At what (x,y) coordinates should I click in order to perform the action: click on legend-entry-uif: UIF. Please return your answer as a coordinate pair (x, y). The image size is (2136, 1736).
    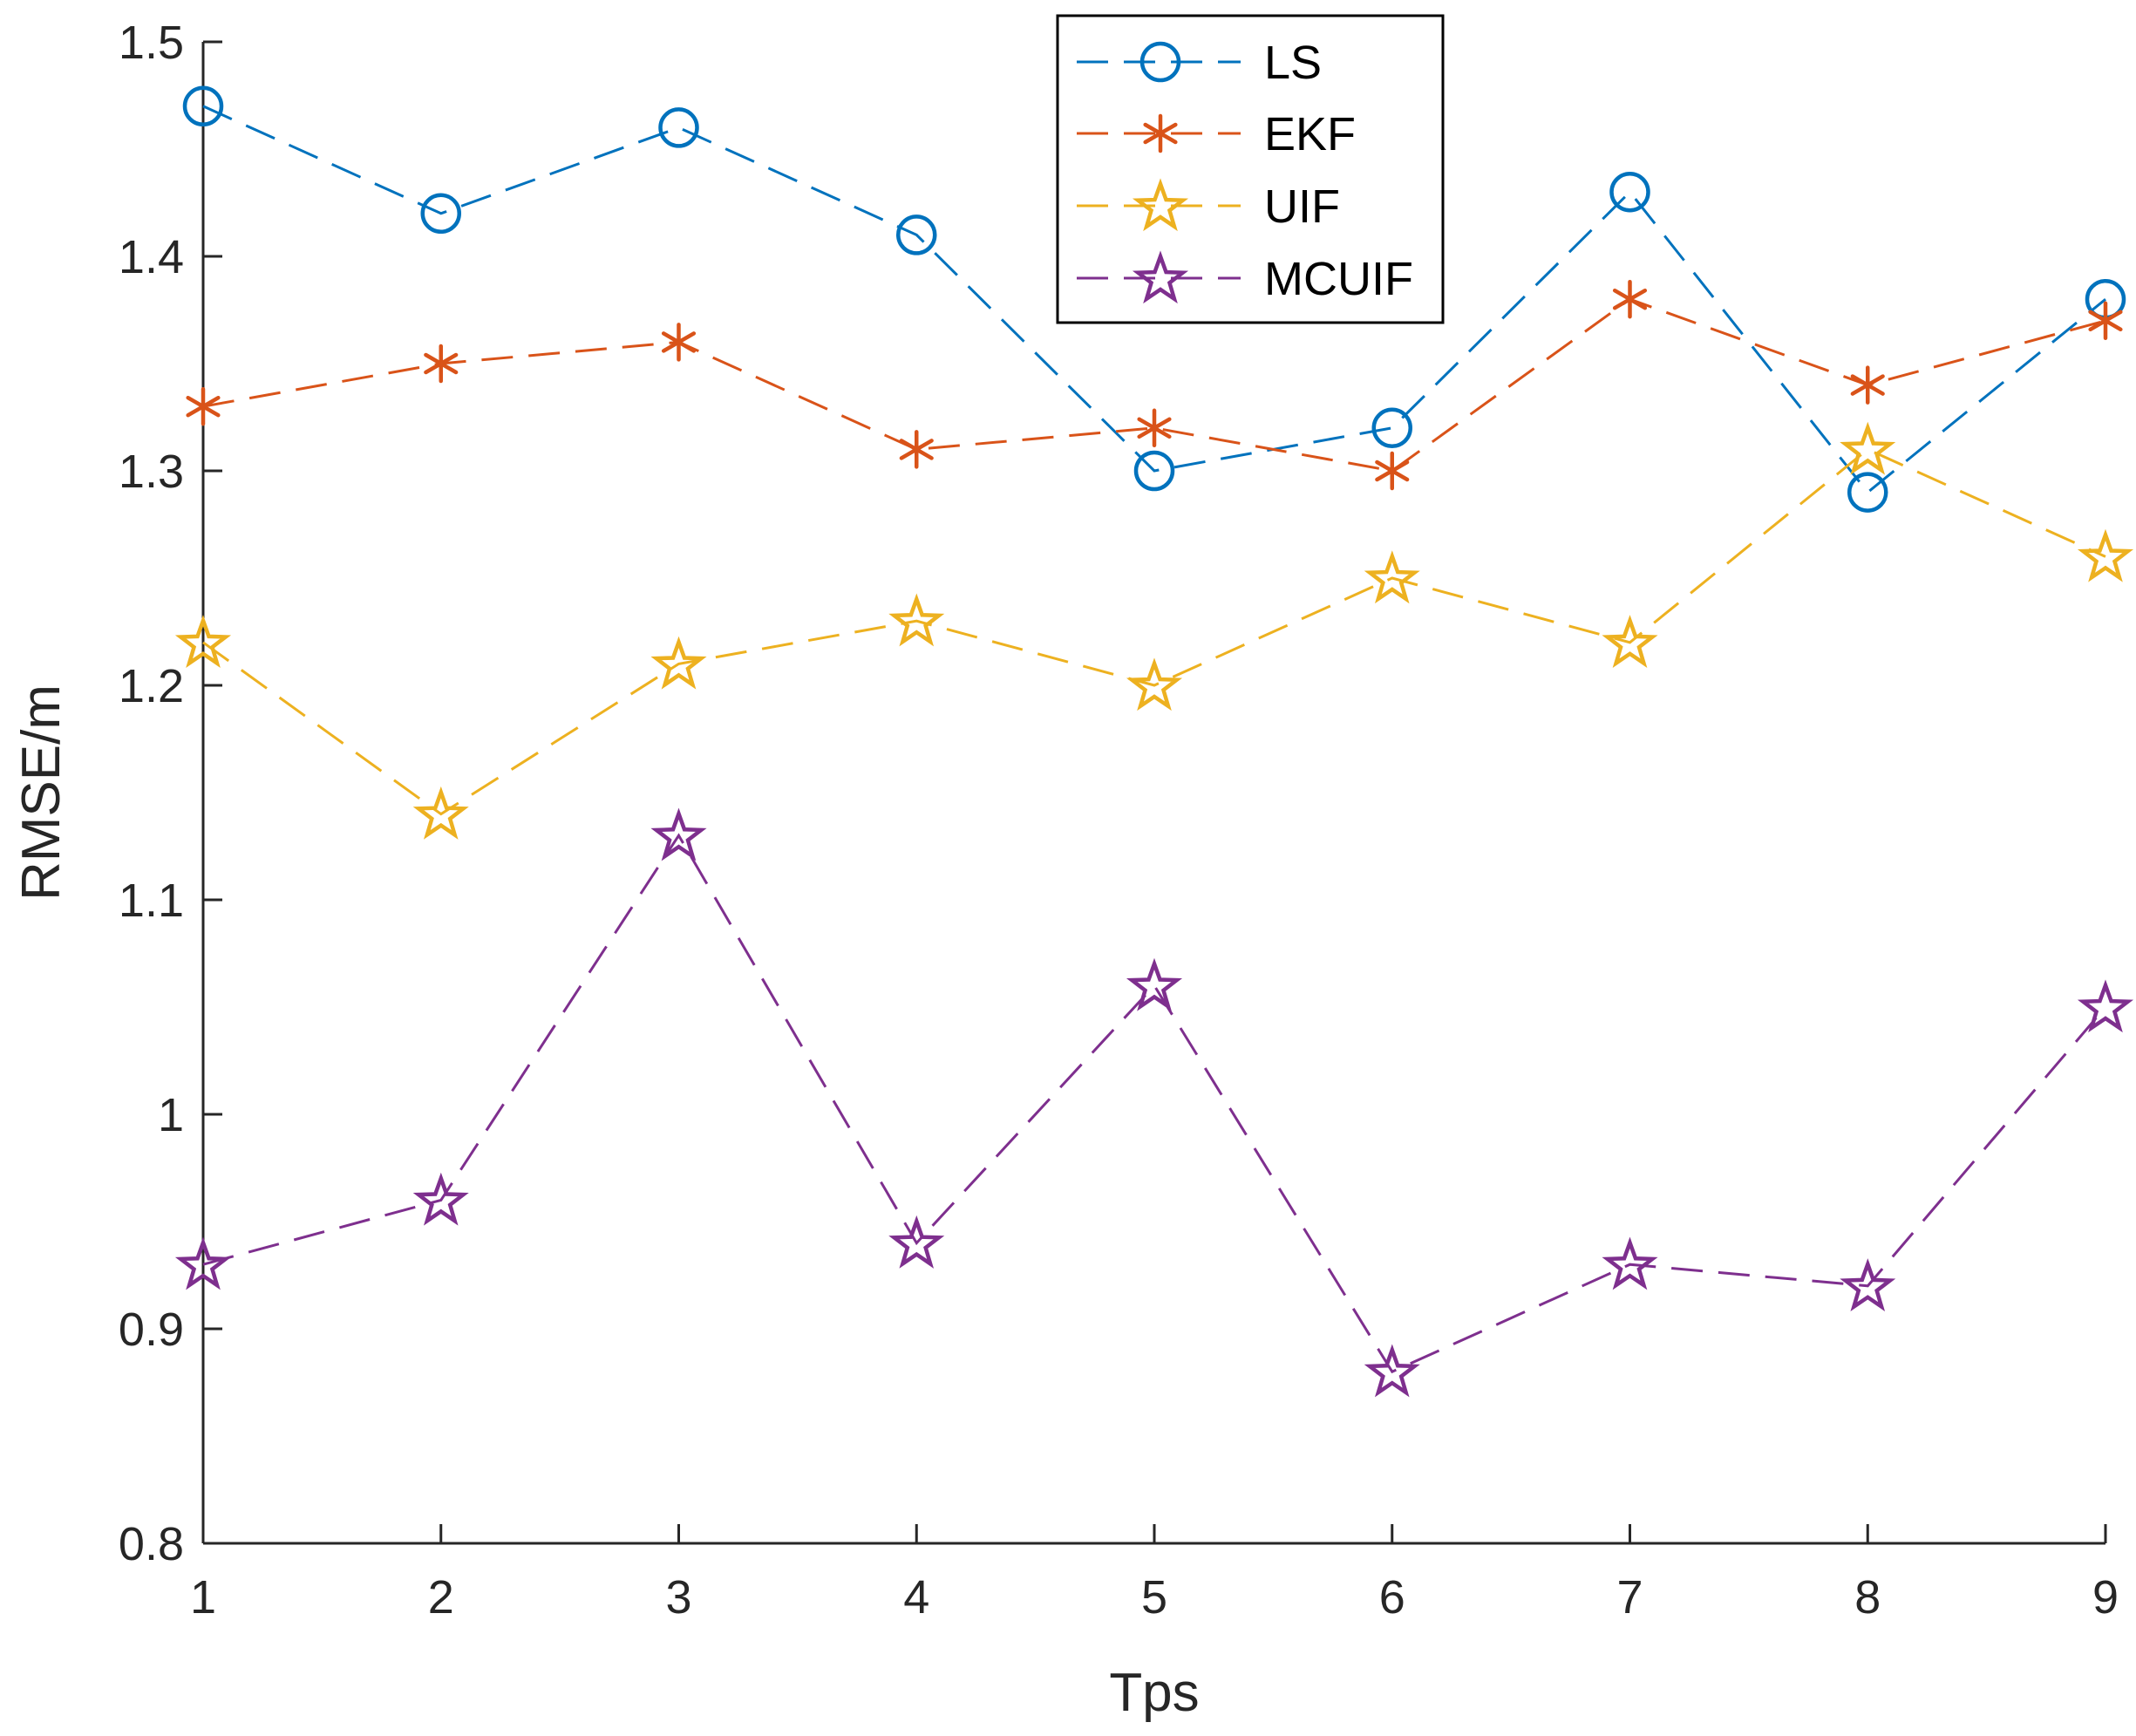
    Looking at the image, I should click on (1209, 206).